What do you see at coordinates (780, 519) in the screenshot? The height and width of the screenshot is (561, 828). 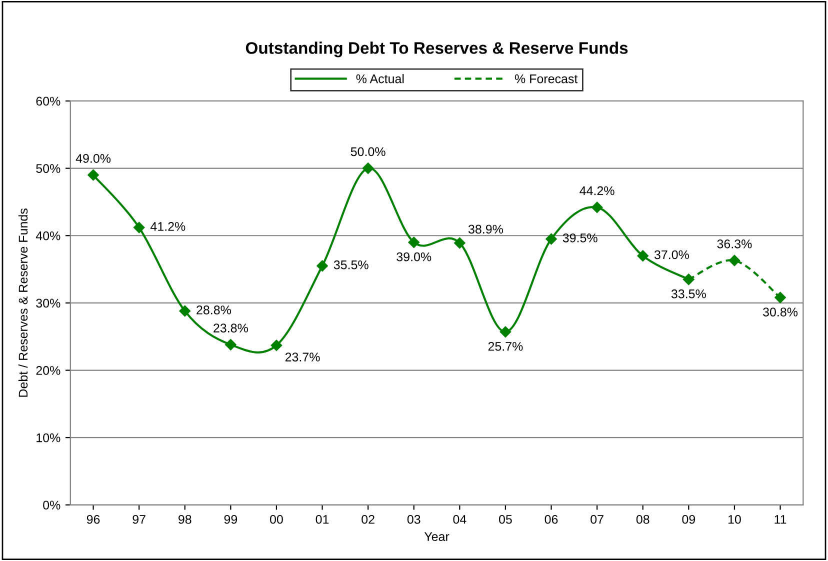 I see `x-tick-label: 11` at bounding box center [780, 519].